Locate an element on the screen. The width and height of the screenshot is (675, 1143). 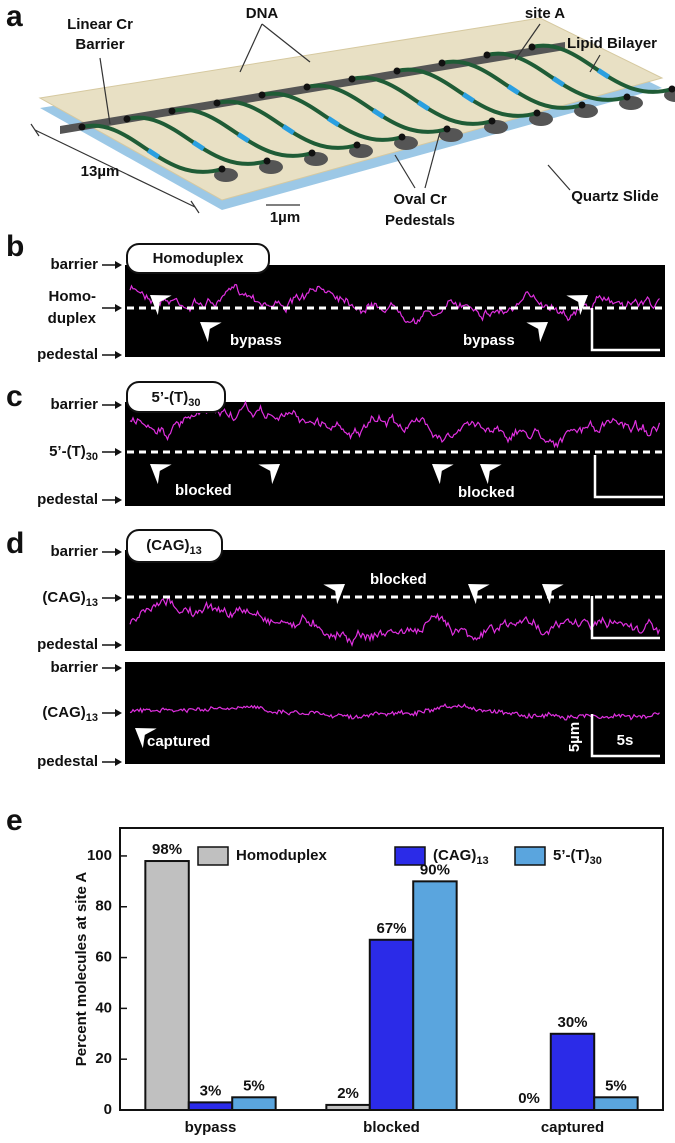
letter: e is located at coordinates (14, 820).